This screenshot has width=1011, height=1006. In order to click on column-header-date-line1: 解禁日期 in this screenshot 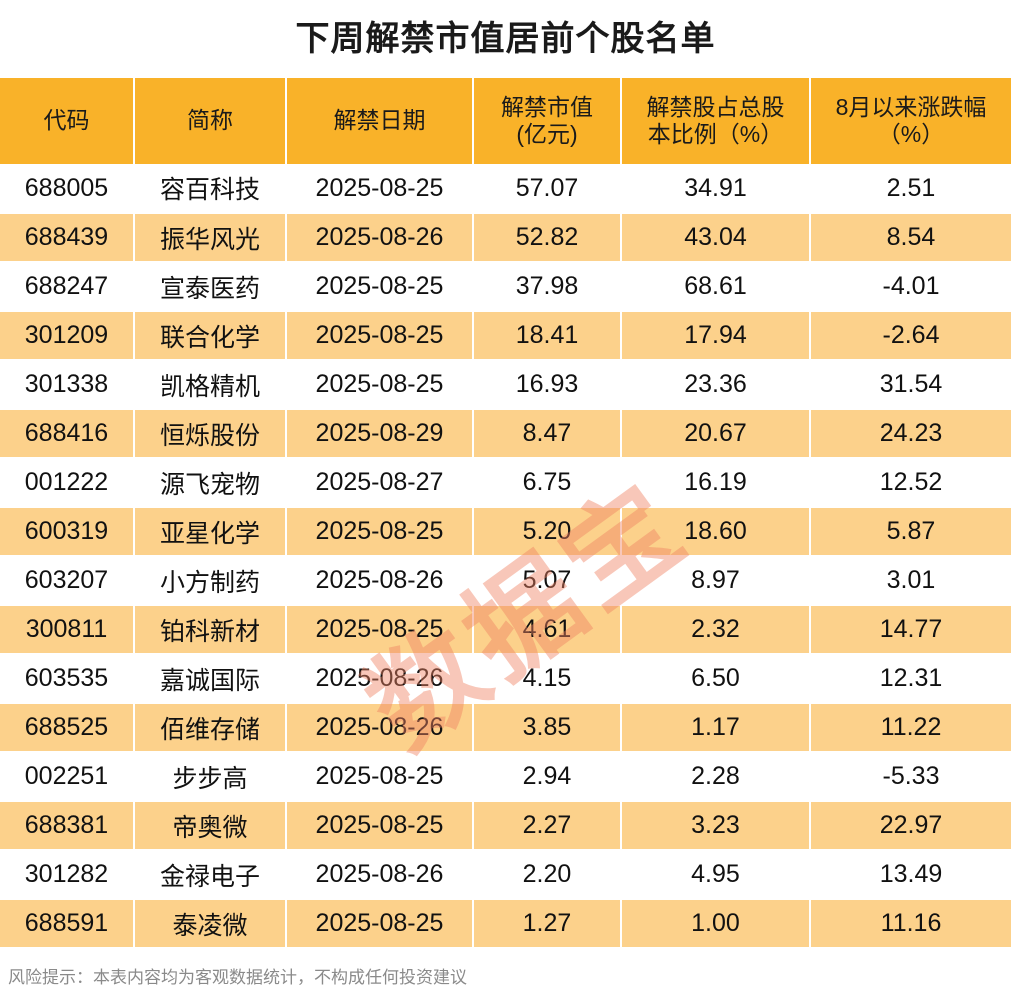, I will do `click(379, 120)`.